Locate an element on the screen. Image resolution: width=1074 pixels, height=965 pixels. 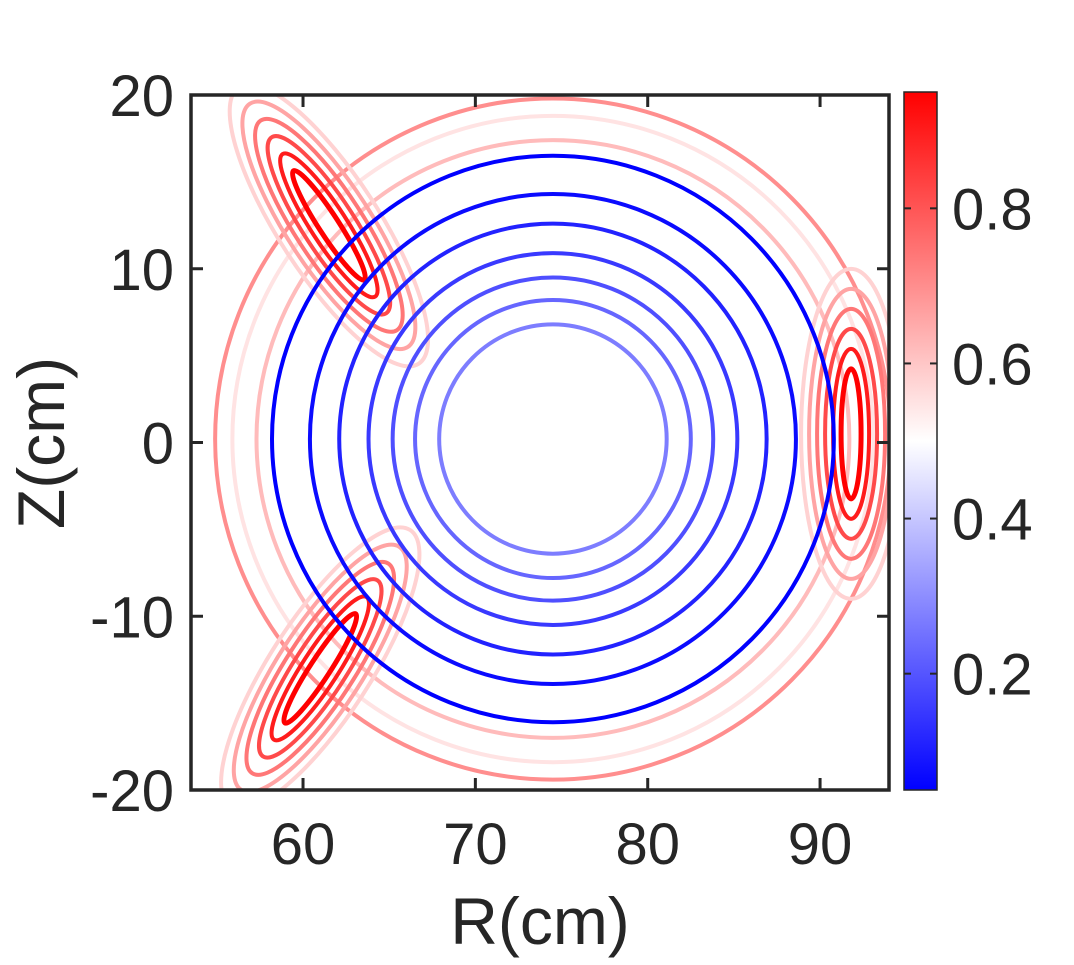
colorbar is located at coordinates (920, 441).